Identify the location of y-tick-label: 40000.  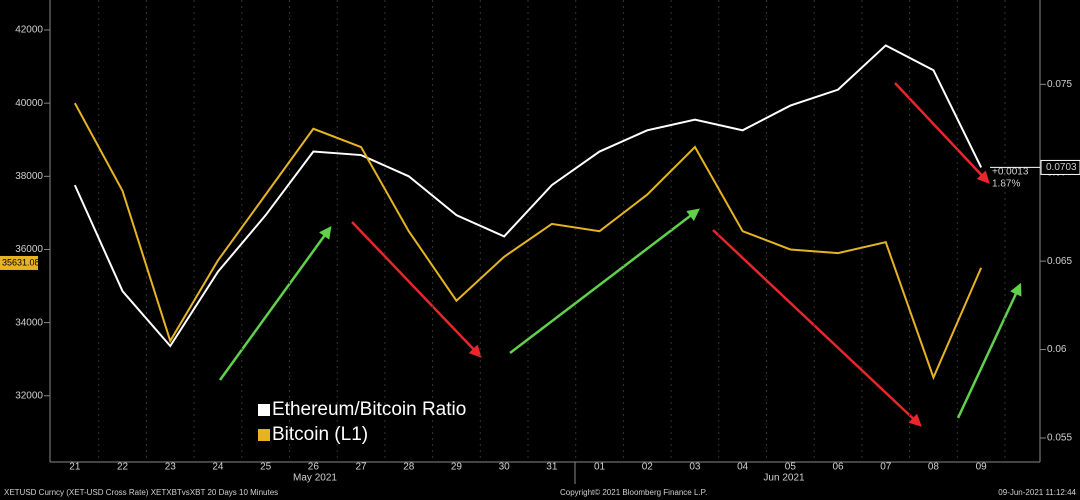
(29, 103).